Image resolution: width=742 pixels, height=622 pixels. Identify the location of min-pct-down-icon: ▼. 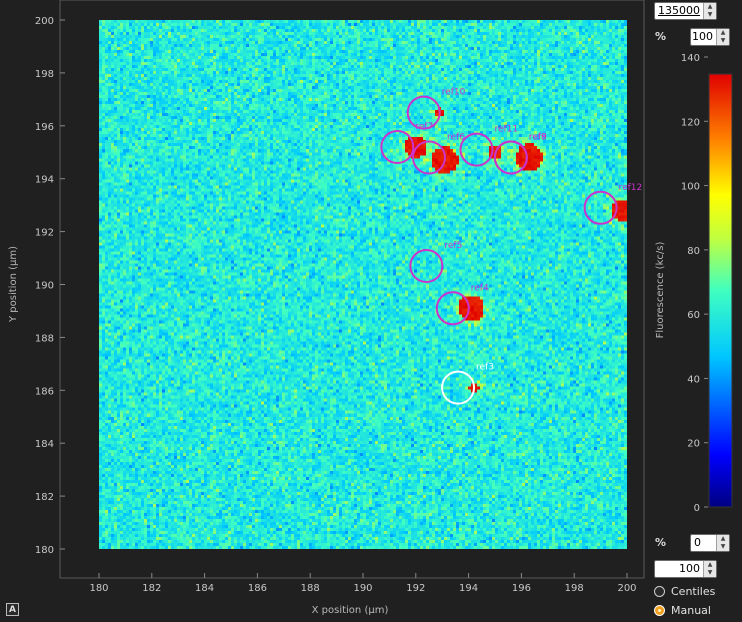
(723, 546).